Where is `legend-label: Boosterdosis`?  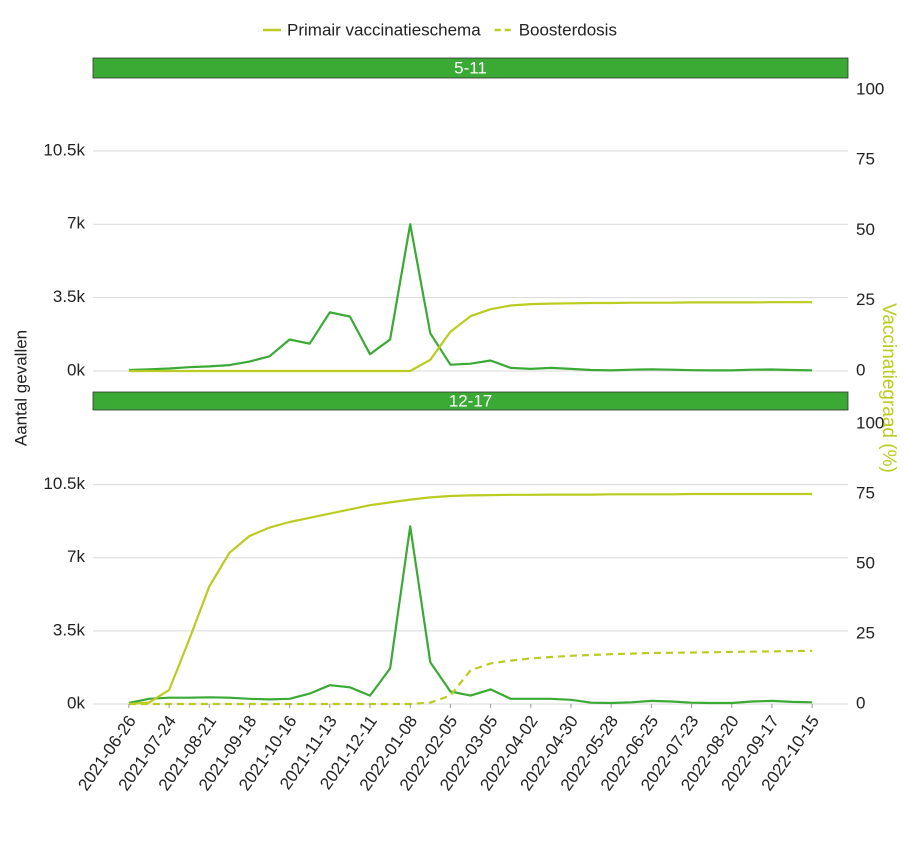
legend-label: Boosterdosis is located at coordinates (568, 29).